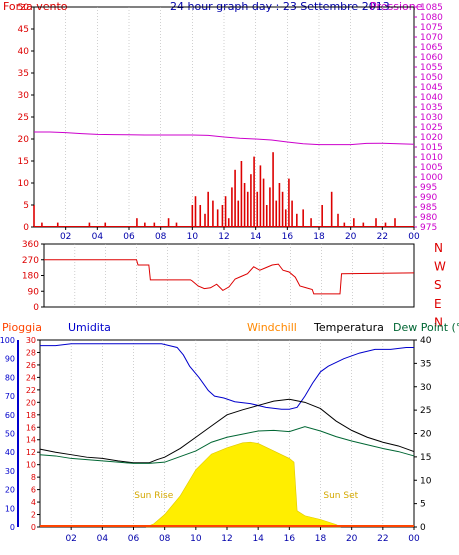 This screenshot has width=459, height=555. What do you see at coordinates (23, 30) in the screenshot?
I see `wind-tick-label: 45` at bounding box center [23, 30].